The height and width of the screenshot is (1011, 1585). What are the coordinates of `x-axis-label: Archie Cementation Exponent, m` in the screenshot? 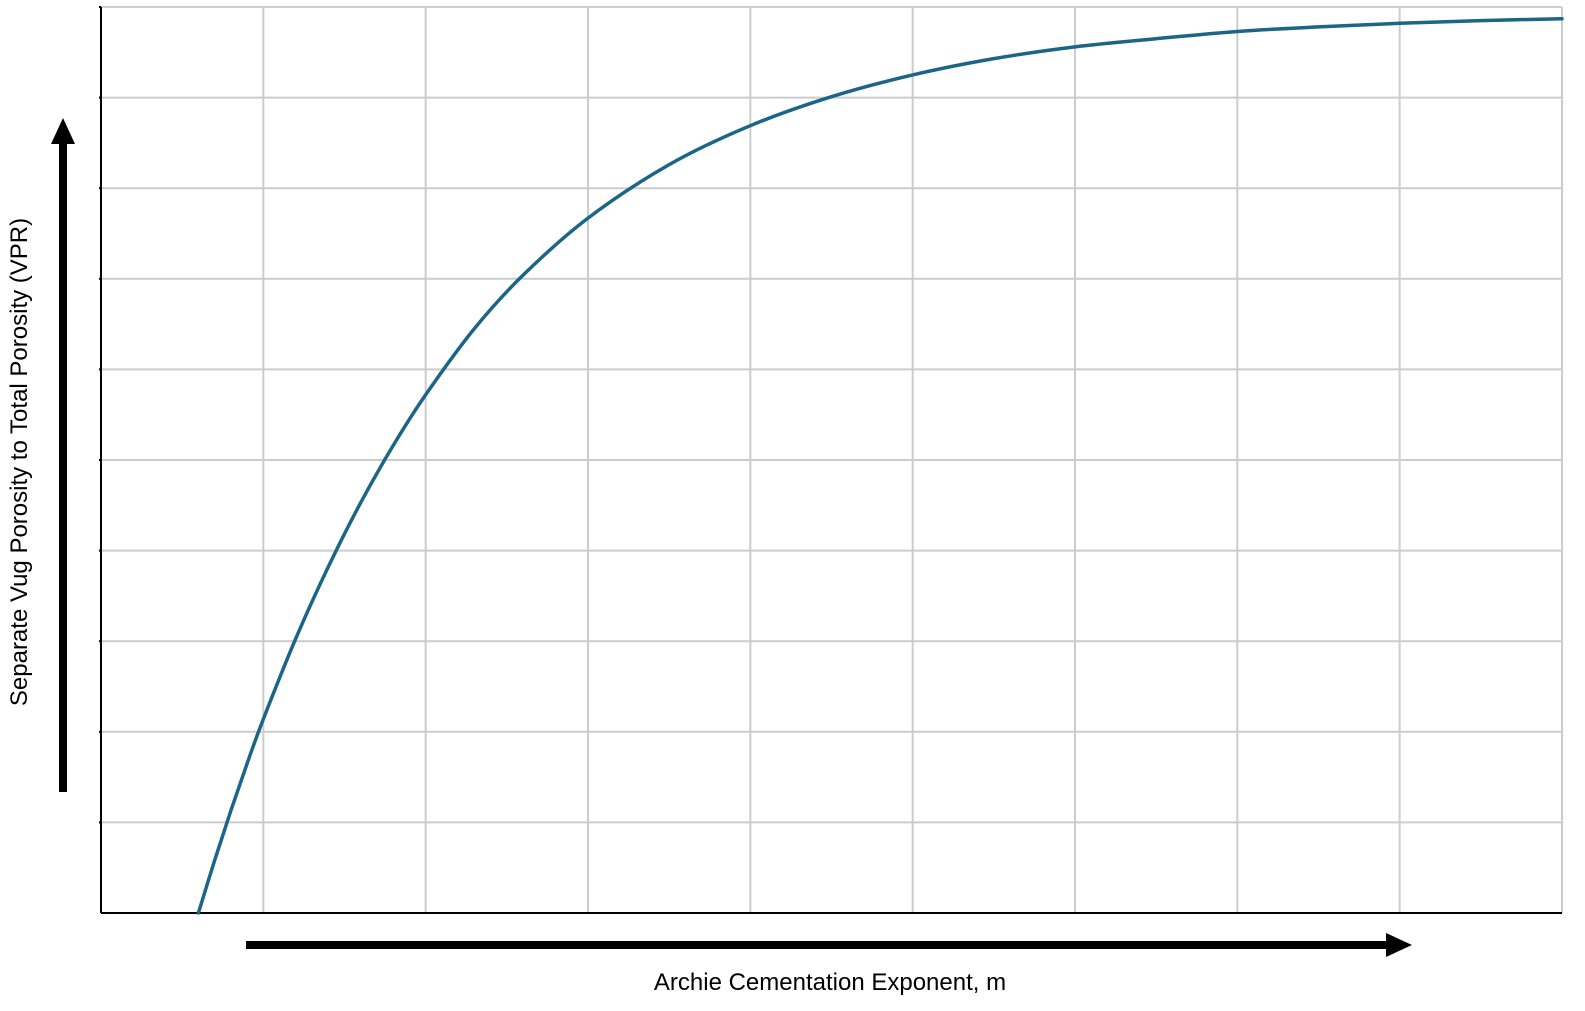 It's located at (830, 982).